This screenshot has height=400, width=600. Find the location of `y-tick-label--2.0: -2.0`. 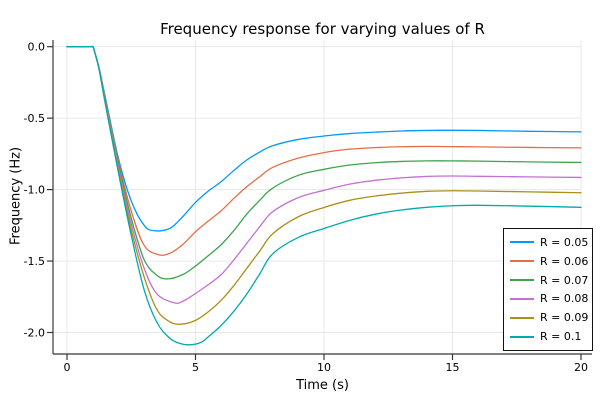

y-tick-label--2.0: -2.0 is located at coordinates (34, 333).